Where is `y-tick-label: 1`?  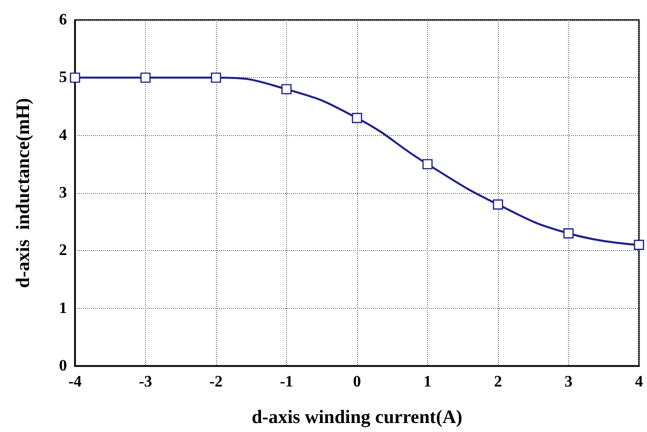 y-tick-label: 1 is located at coordinates (63, 308).